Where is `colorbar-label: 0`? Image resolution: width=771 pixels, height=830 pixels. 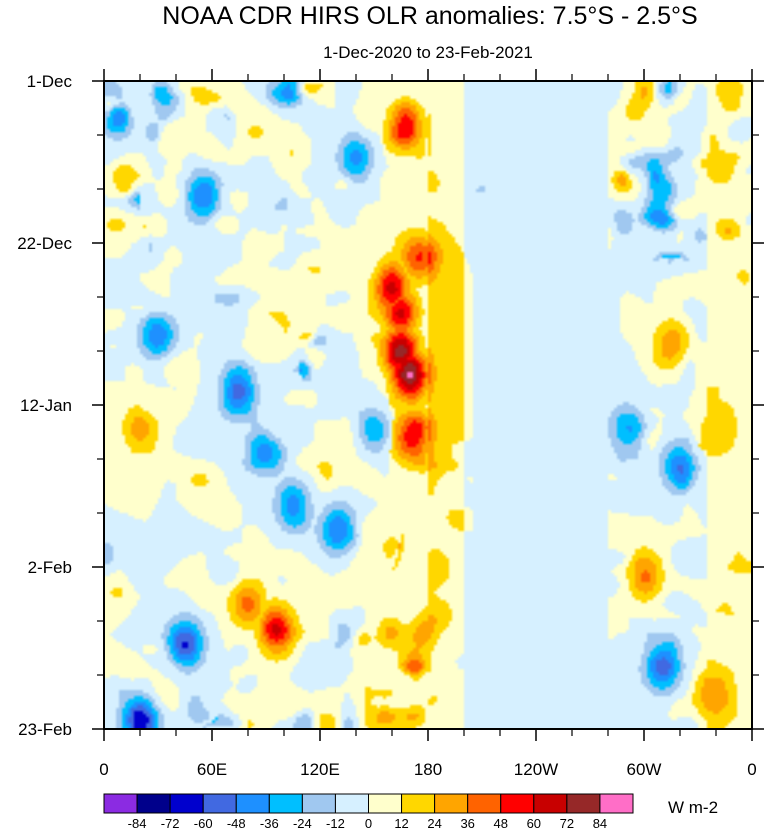 colorbar-label: 0 is located at coordinates (368, 823).